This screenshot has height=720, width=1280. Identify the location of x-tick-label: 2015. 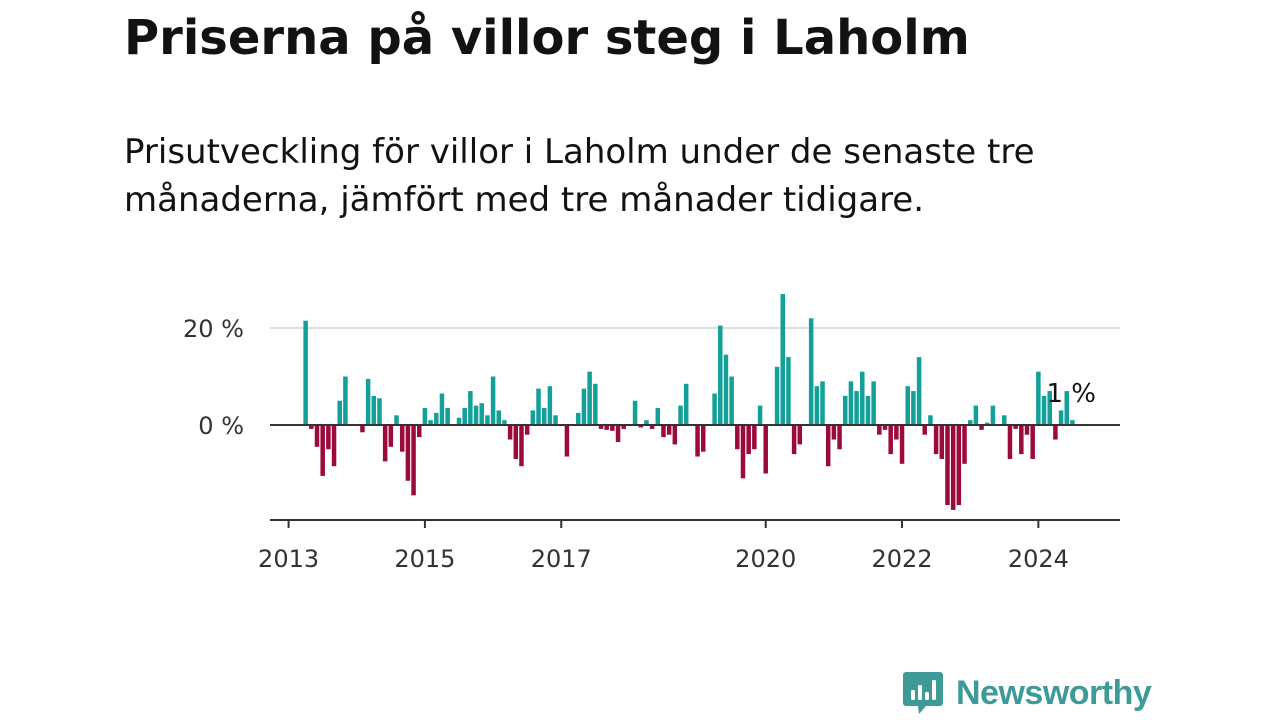
(424, 559).